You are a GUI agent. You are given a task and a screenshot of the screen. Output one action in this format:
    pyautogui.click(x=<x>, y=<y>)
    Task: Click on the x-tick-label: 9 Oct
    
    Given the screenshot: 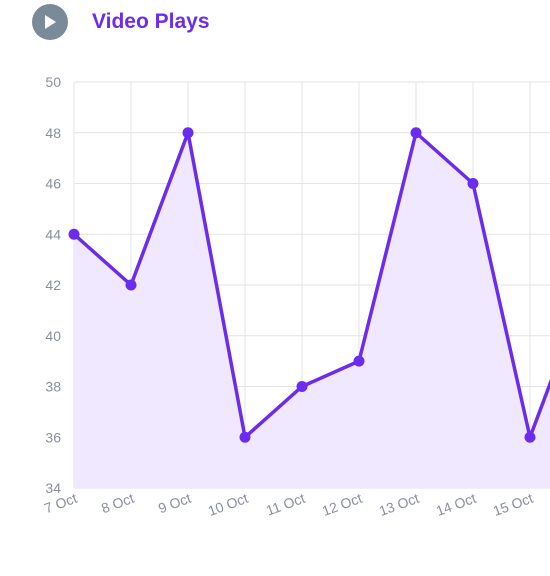 What is the action you would take?
    pyautogui.click(x=174, y=503)
    